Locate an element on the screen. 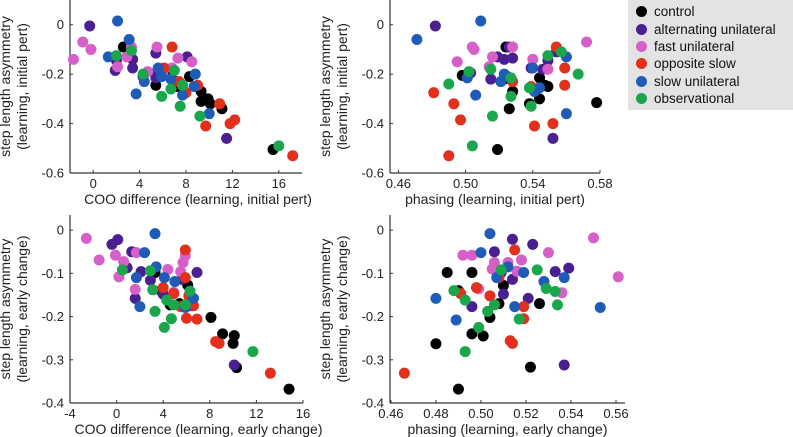 This screenshot has height=437, width=793. series-observational is located at coordinates (513, 99).